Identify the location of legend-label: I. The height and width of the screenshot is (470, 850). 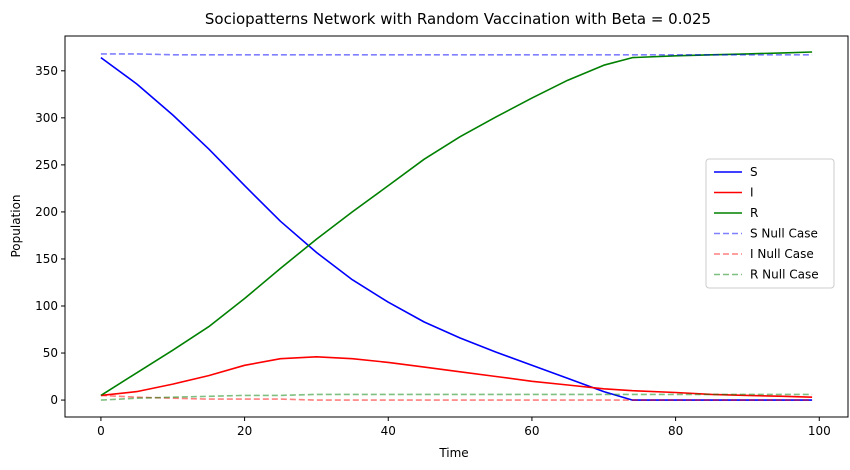
(752, 193).